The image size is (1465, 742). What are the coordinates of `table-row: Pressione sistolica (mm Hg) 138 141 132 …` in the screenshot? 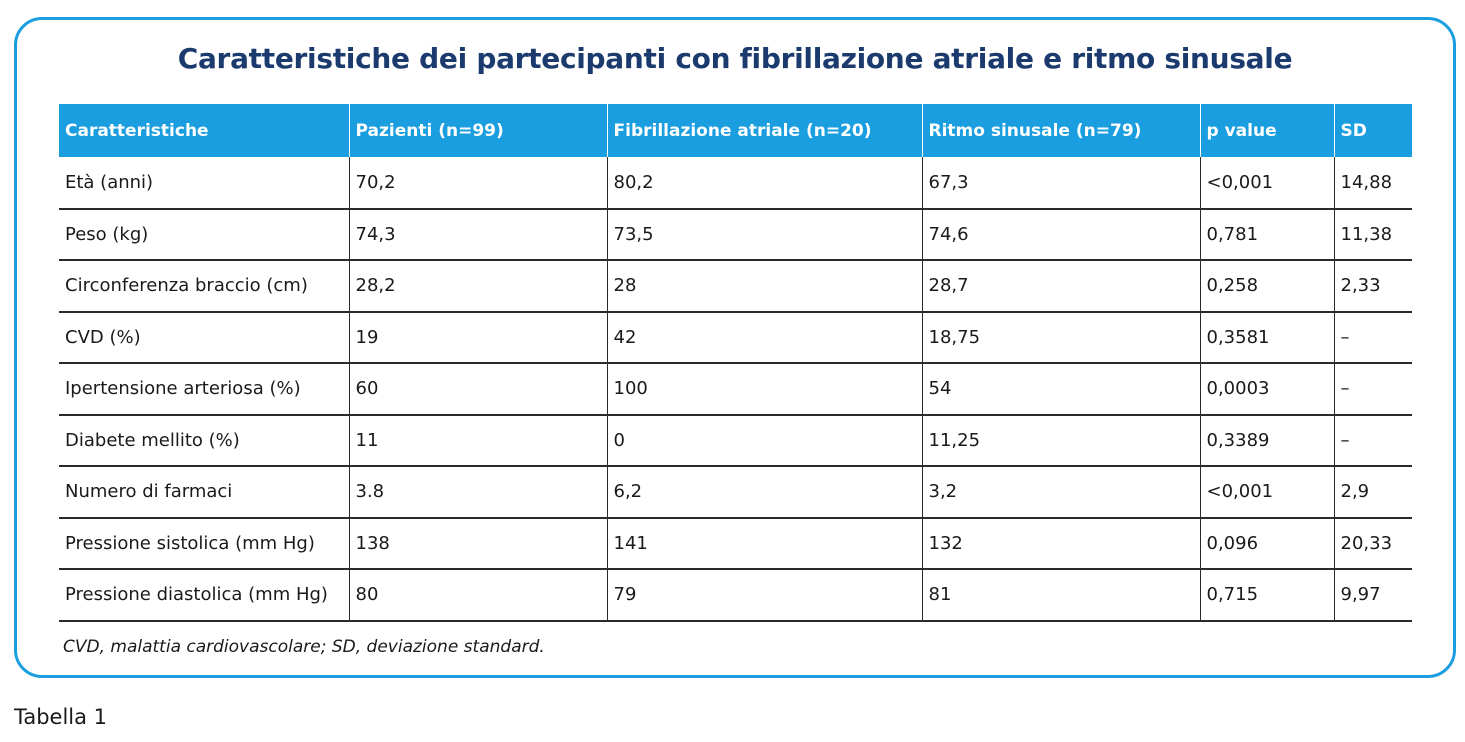 It's located at (735, 543).